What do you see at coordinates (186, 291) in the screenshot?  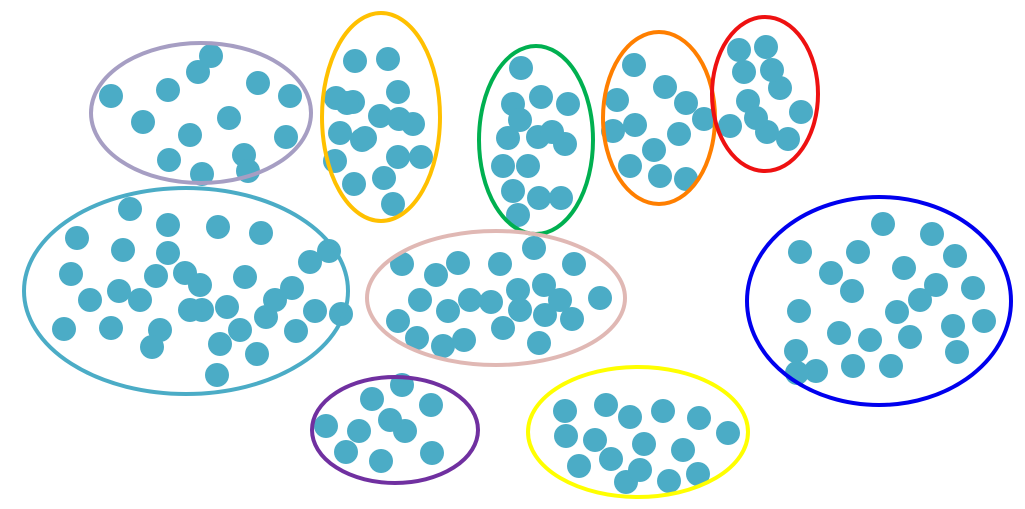 I see `cluster-teal-boundary` at bounding box center [186, 291].